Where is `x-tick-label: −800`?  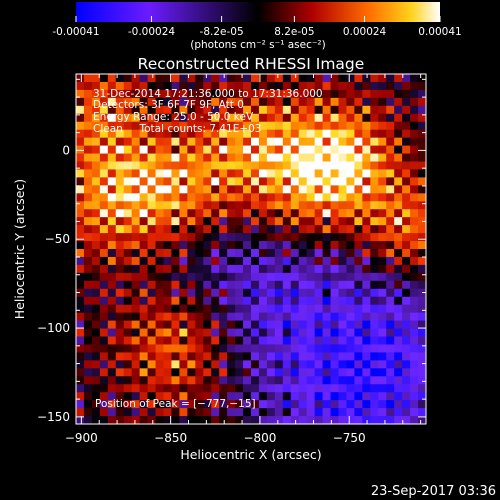 x-tick-label: −800 is located at coordinates (259, 438).